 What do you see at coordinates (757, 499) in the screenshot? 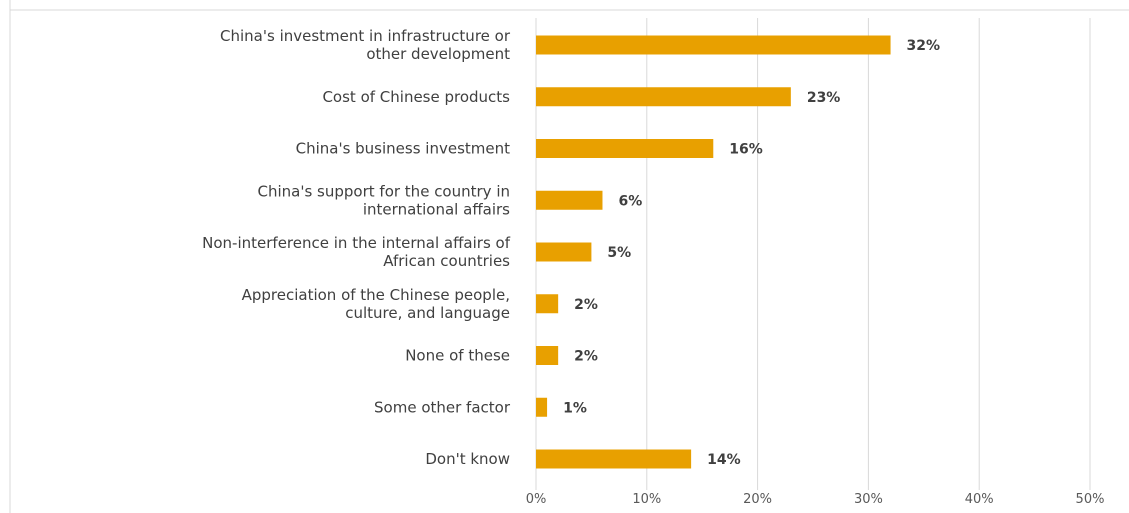
I see `x-tick-label: 20%` at bounding box center [757, 499].